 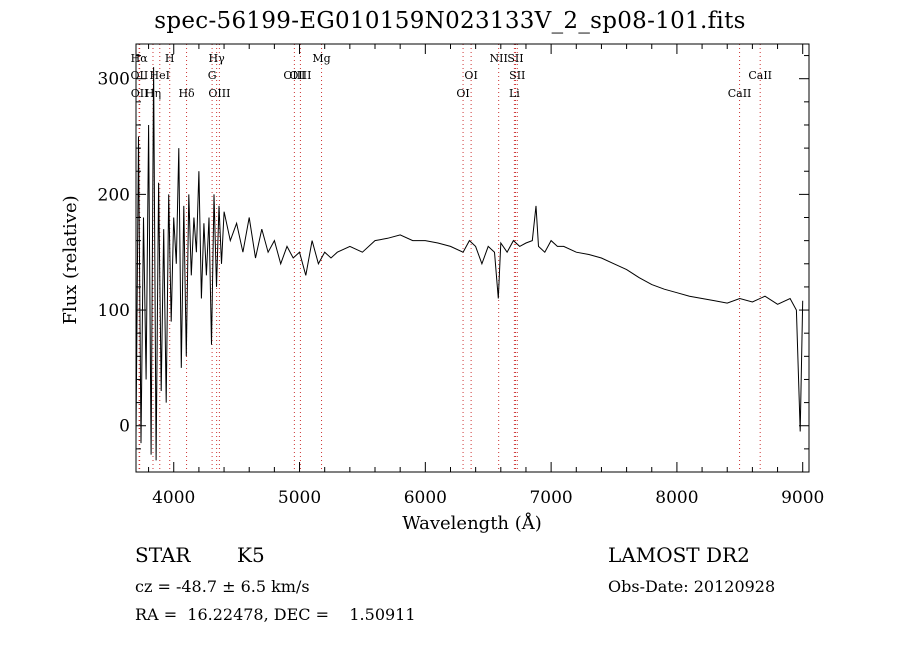 I want to click on line-marker-label: Li, so click(x=514, y=93).